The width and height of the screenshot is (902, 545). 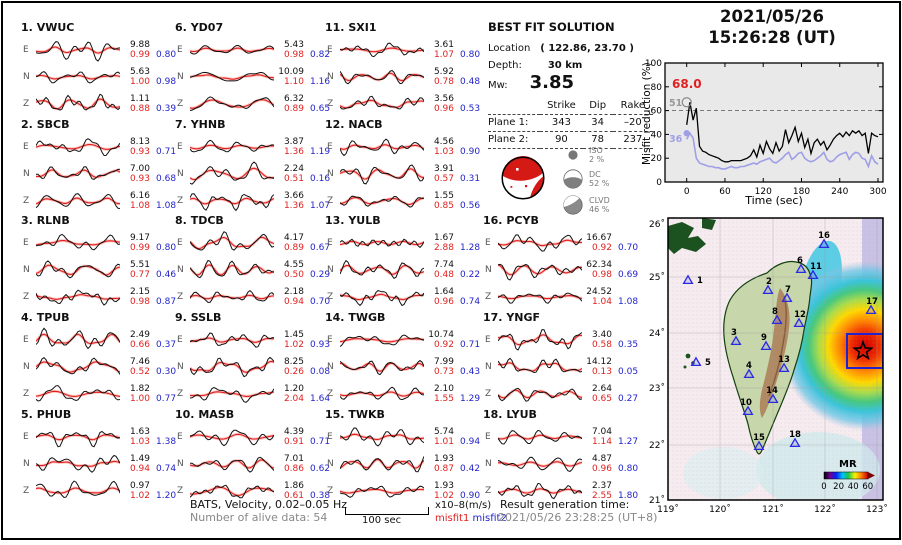 I want to click on epicenter-star, so click(x=863, y=350).